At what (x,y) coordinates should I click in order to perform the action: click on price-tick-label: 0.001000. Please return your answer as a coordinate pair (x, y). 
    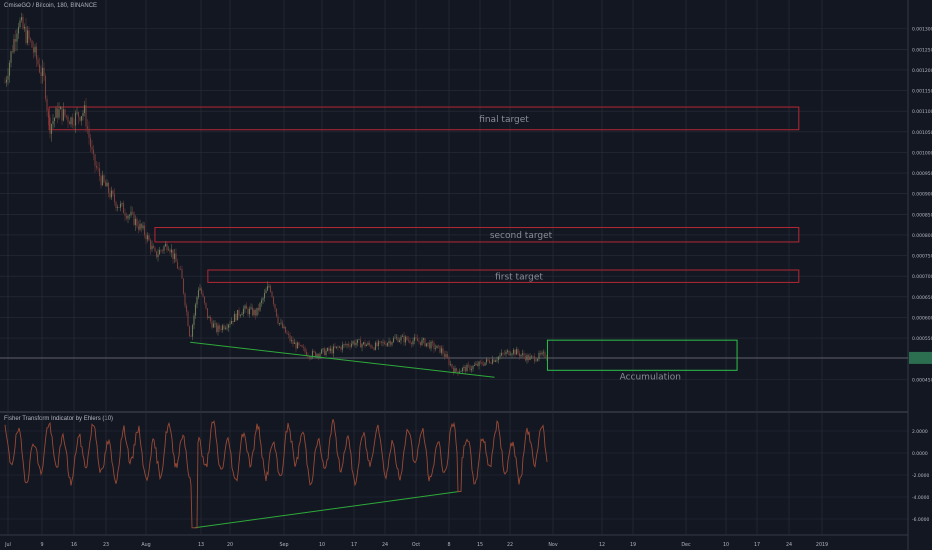
    Looking at the image, I should click on (922, 153).